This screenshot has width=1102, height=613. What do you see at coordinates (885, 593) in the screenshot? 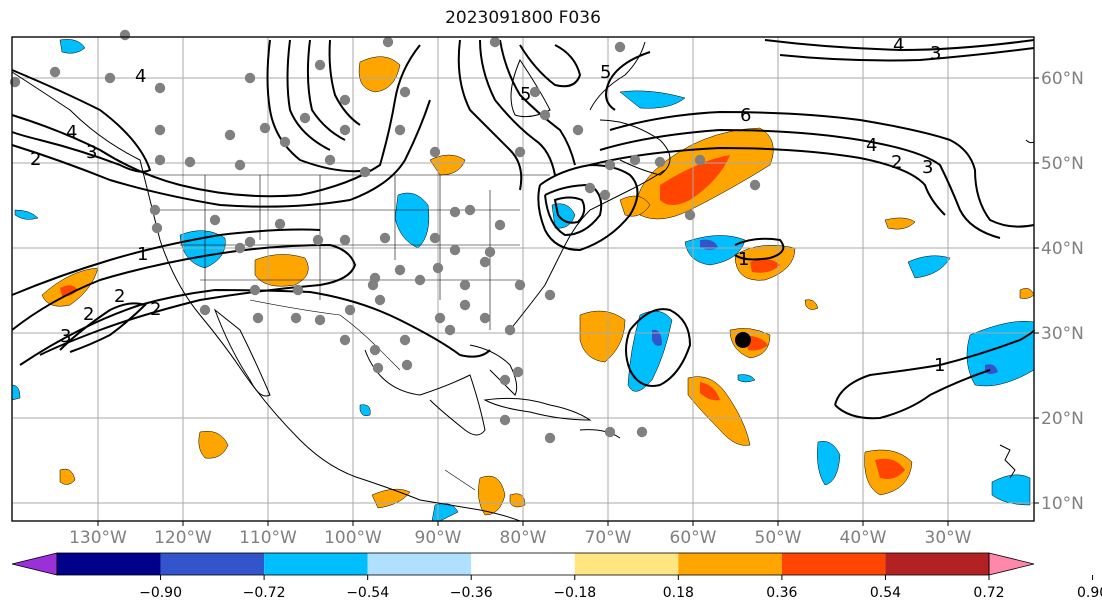
I see `colorbar-tick-label: 0.54` at bounding box center [885, 593].